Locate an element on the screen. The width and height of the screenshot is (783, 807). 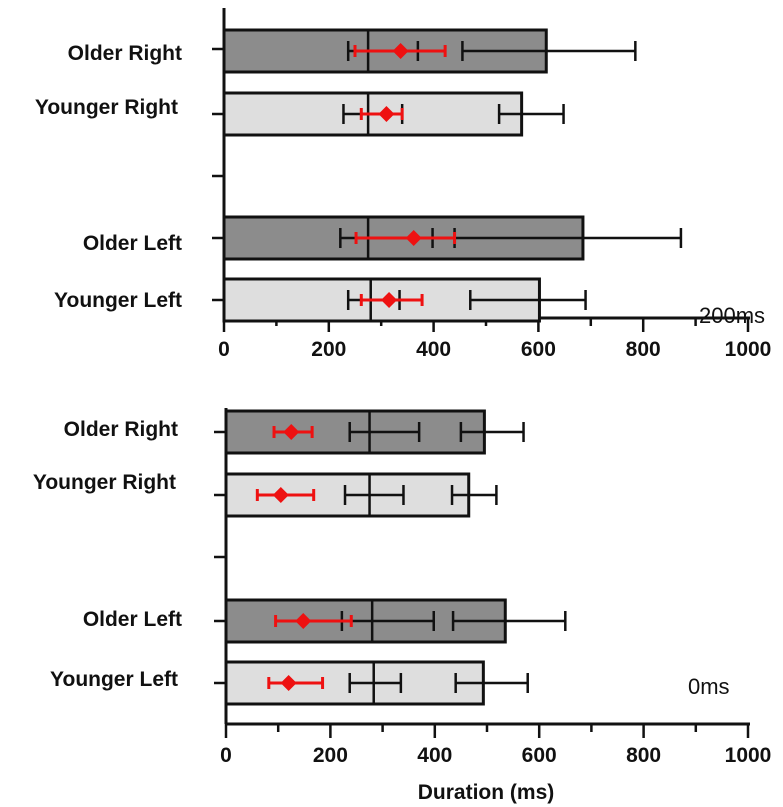
panel-label: 0ms is located at coordinates (709, 686).